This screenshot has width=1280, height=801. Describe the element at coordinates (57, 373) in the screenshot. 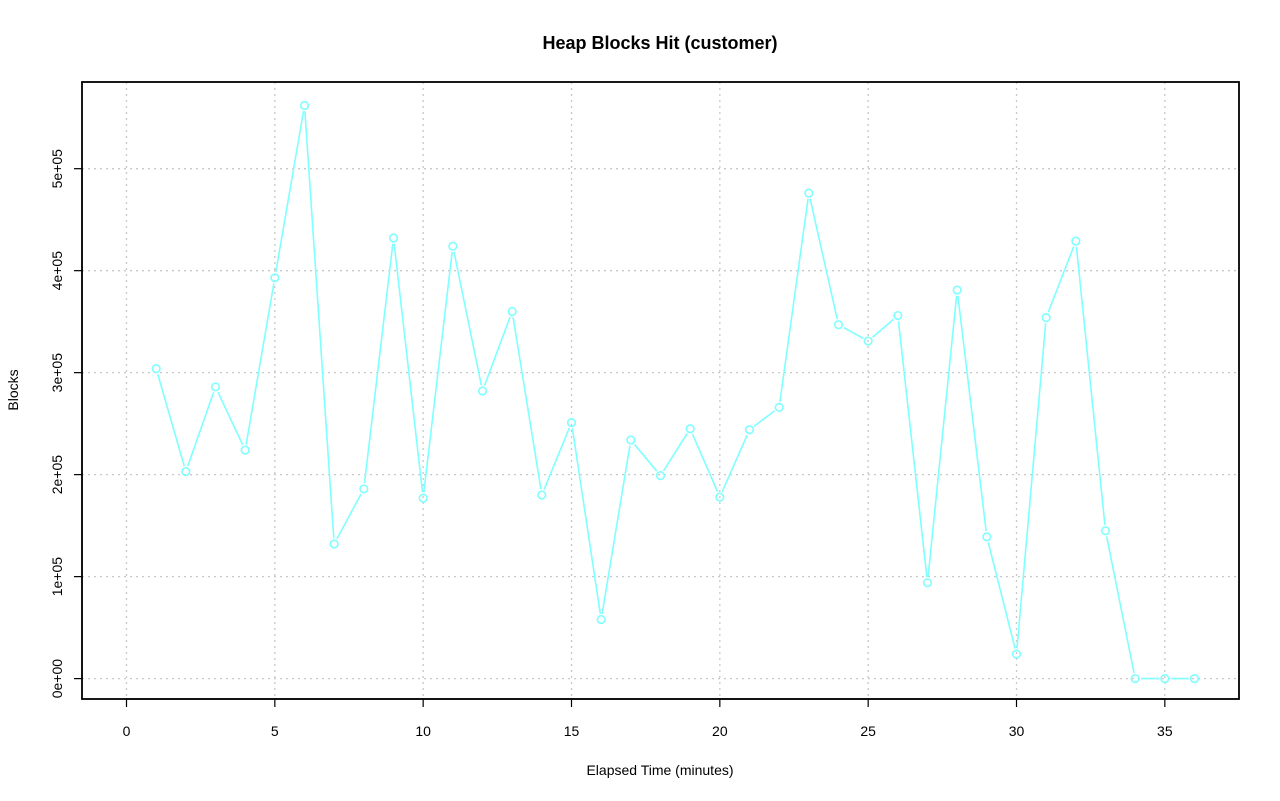

I see `y-tick-label: 3e+05` at that location.